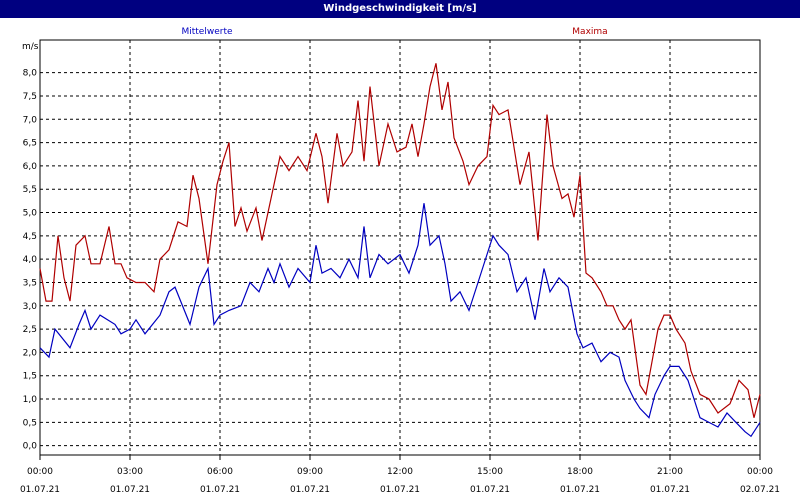  Describe the element at coordinates (30, 377) in the screenshot. I see `y-tick-label: 1,5` at that location.